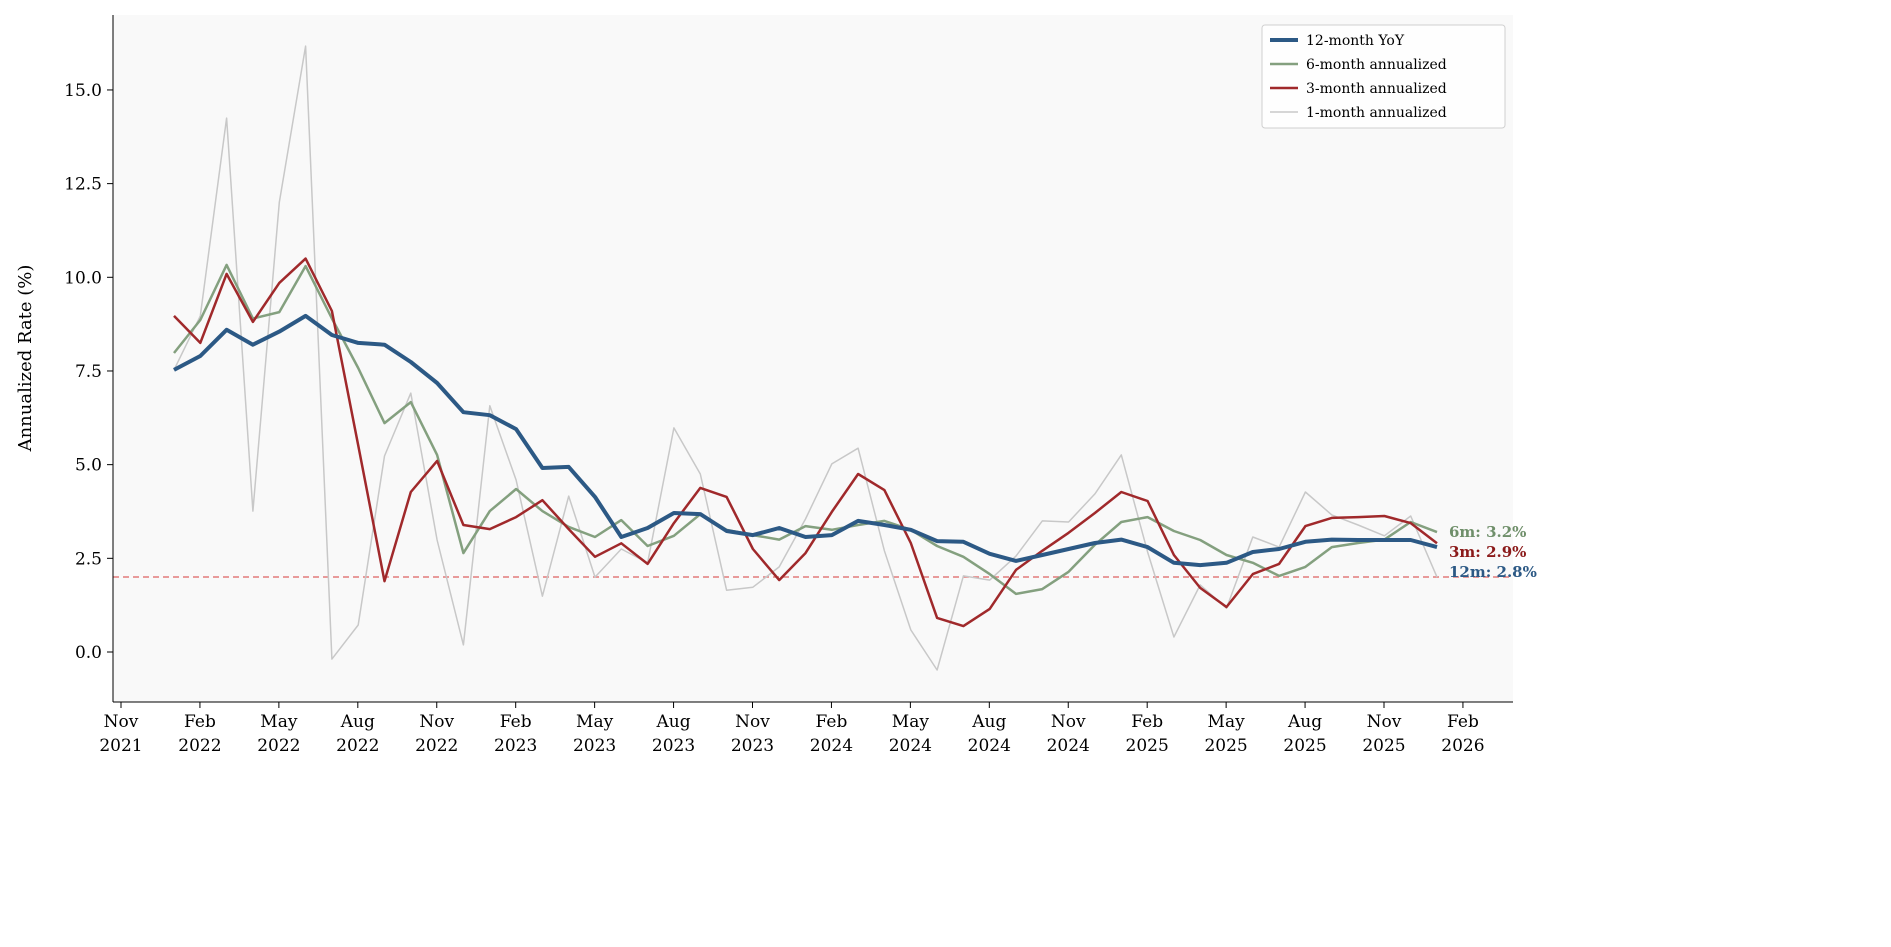  Describe the element at coordinates (1493, 572) in the screenshot. I see `end-value-label: 12m: 2.8%` at that location.